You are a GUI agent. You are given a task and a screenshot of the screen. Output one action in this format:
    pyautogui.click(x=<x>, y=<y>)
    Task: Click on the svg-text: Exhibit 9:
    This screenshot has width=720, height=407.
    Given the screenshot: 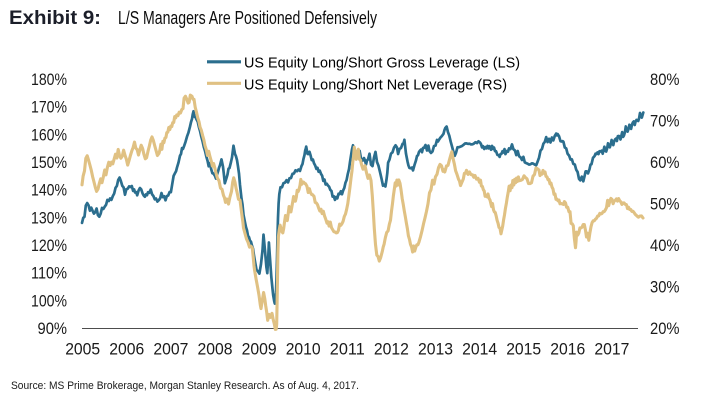 What is the action you would take?
    pyautogui.click(x=55, y=18)
    